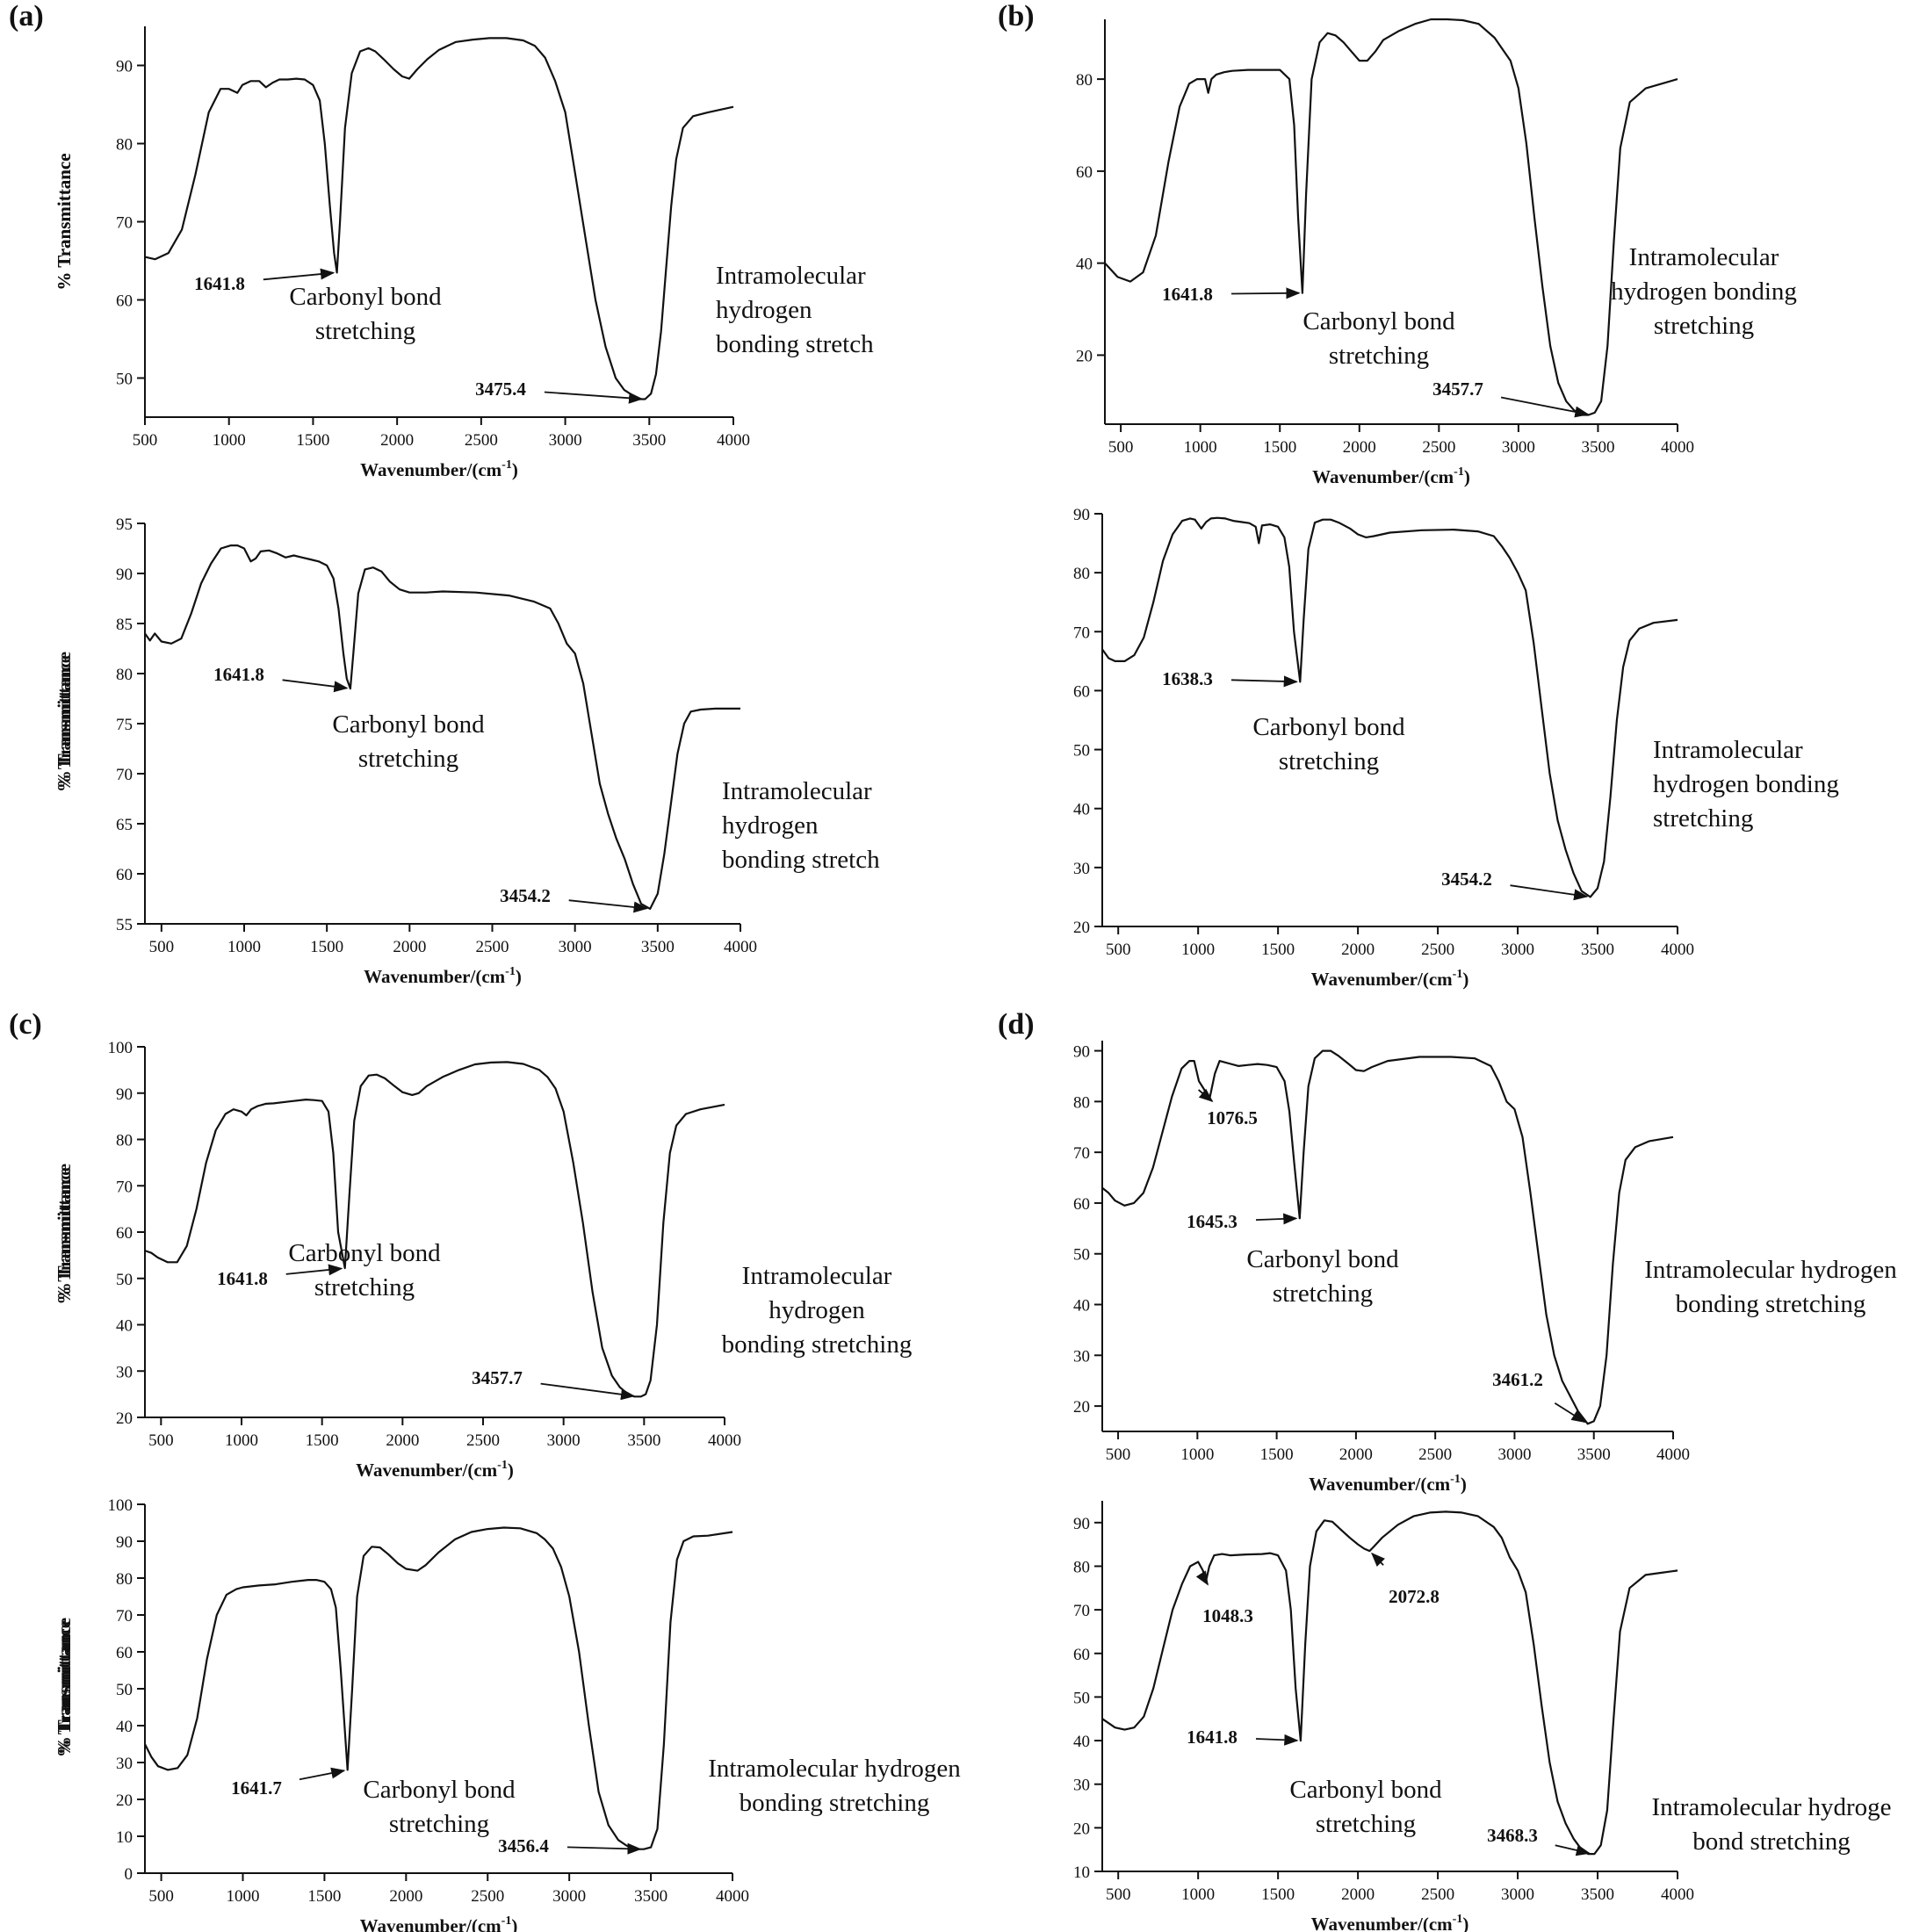  Describe the element at coordinates (1081, 1153) in the screenshot. I see `y-tick-label: 70` at that location.